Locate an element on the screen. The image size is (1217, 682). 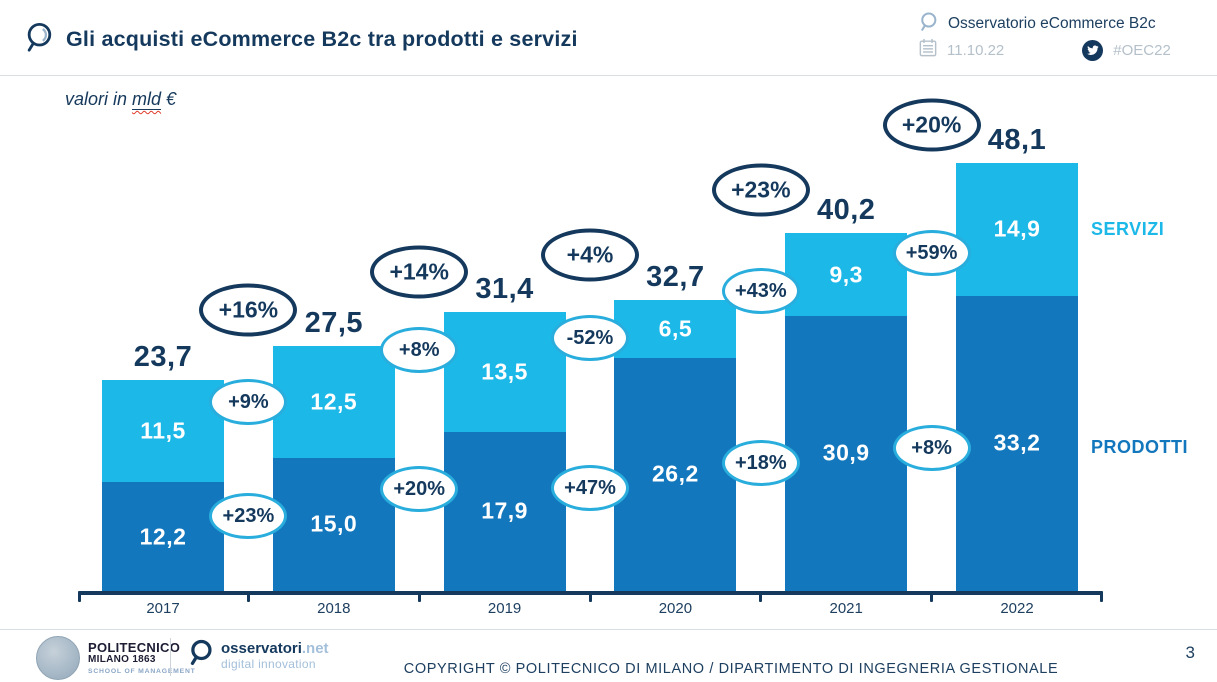
politecnico-seal-icon is located at coordinates (58, 658).